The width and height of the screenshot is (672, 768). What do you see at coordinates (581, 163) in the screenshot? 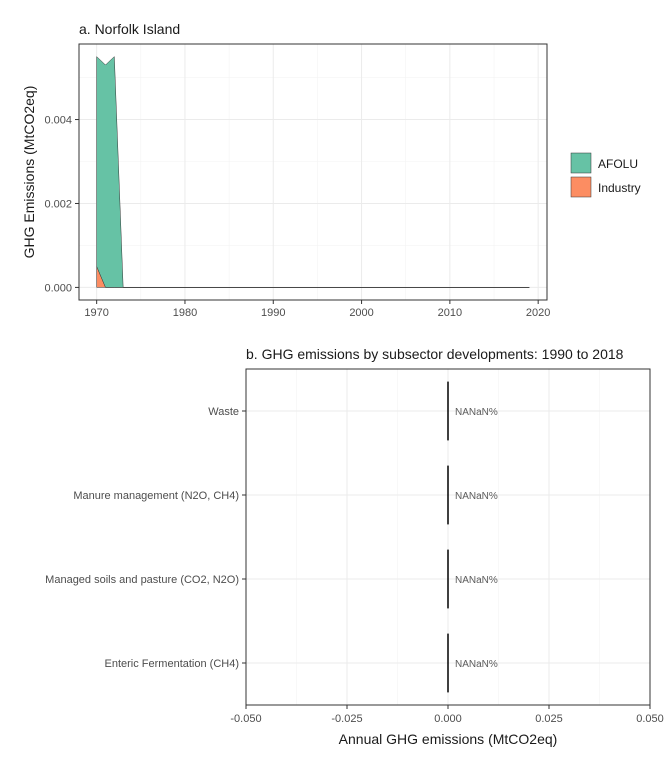
I see `legend-swatch-afolu` at bounding box center [581, 163].